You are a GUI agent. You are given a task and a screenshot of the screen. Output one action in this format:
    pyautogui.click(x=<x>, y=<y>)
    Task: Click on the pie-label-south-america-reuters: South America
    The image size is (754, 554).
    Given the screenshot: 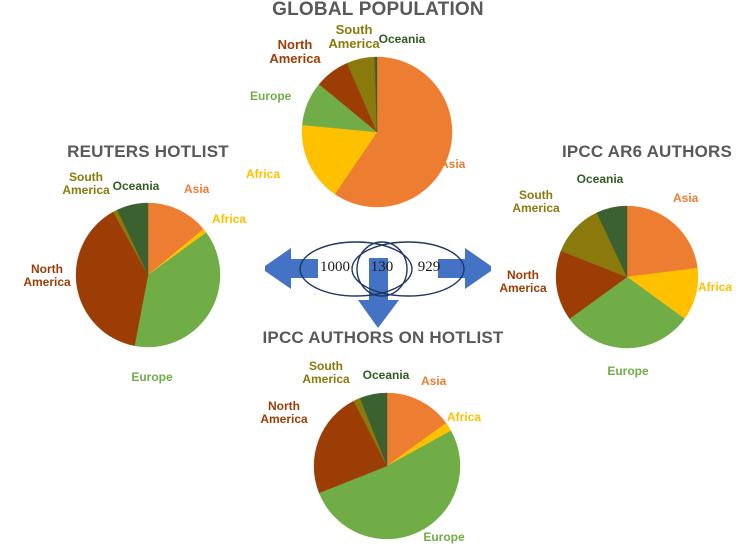 What is the action you would take?
    pyautogui.click(x=86, y=183)
    